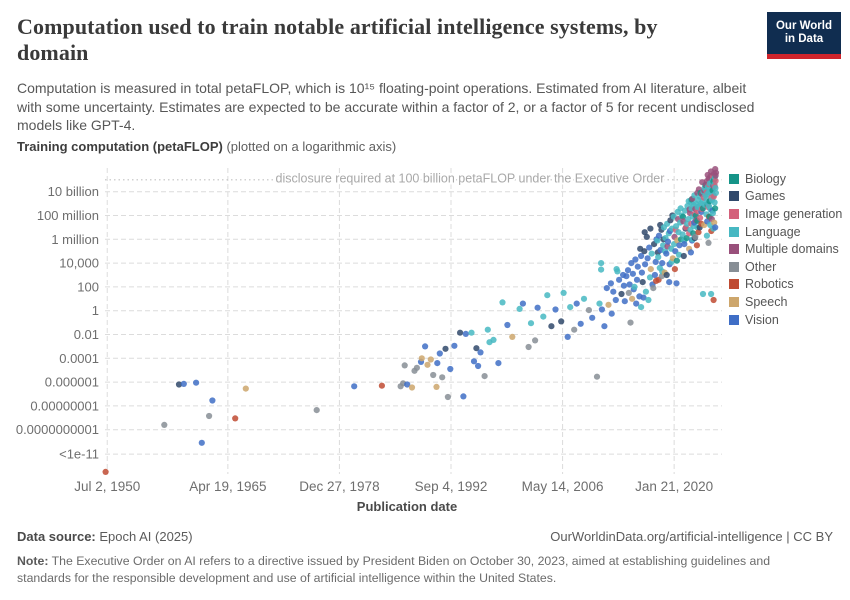 This screenshot has height=600, width=850. I want to click on legend-item-vision: Vision, so click(785, 320).